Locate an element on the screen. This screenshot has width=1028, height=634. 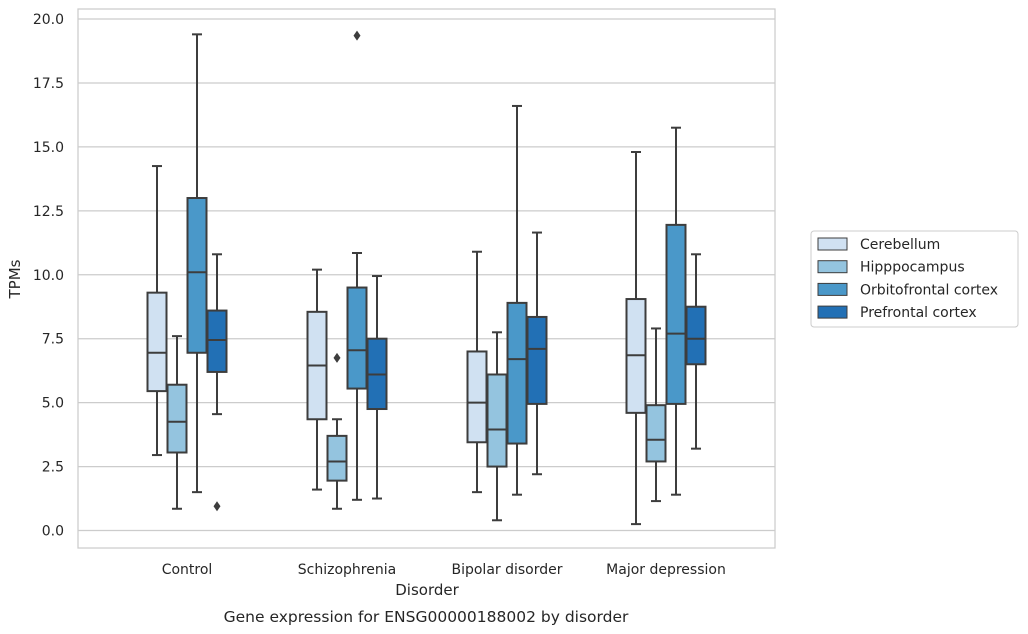
y-tick-labels: 0.0 2.5 5.0 7.5 10.0 12.5 15.0 17.5 20.0 is located at coordinates (48, 276).